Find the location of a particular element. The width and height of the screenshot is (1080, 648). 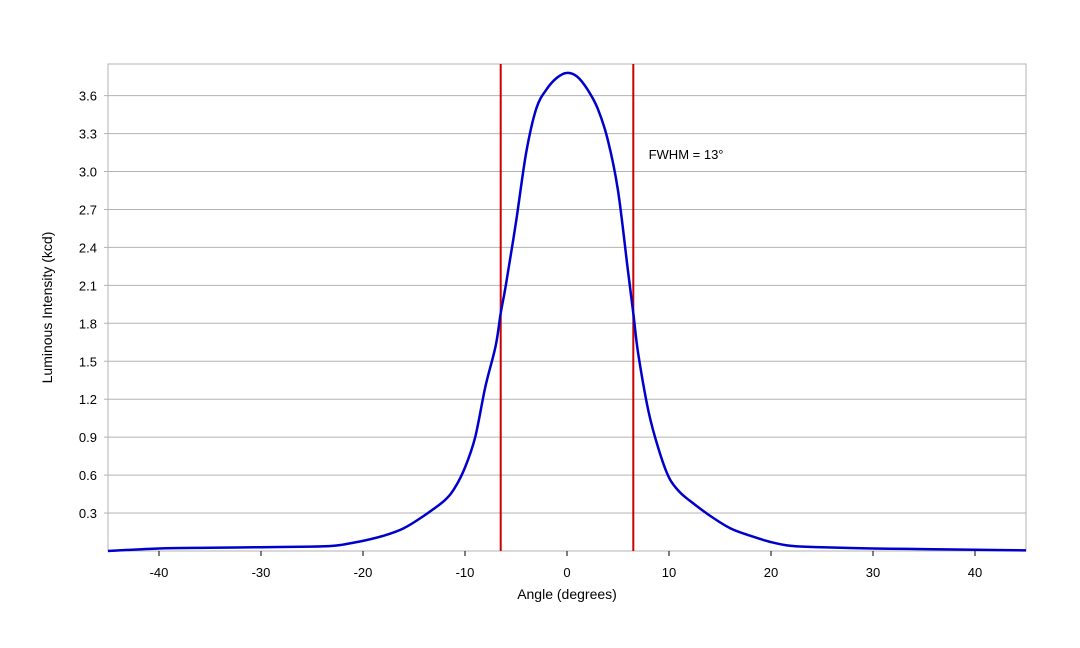

fwhm-markers is located at coordinates (567, 307).